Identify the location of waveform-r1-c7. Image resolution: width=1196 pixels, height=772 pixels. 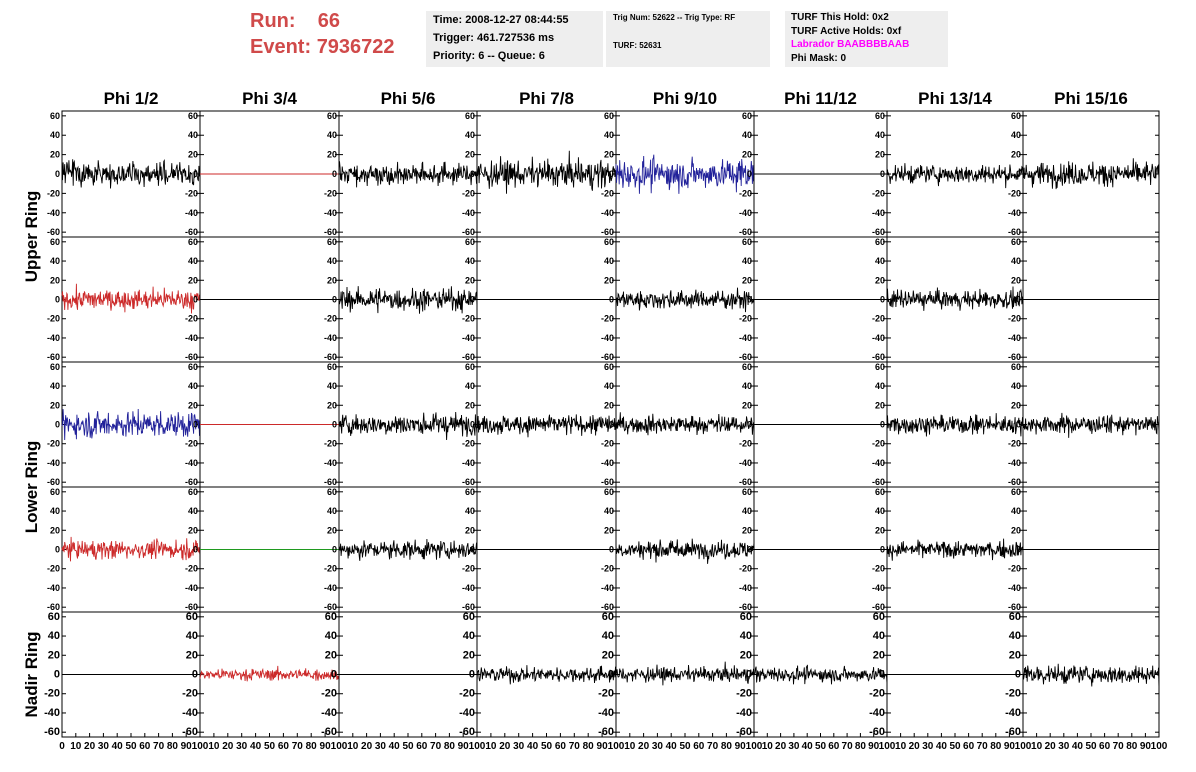
(955, 176).